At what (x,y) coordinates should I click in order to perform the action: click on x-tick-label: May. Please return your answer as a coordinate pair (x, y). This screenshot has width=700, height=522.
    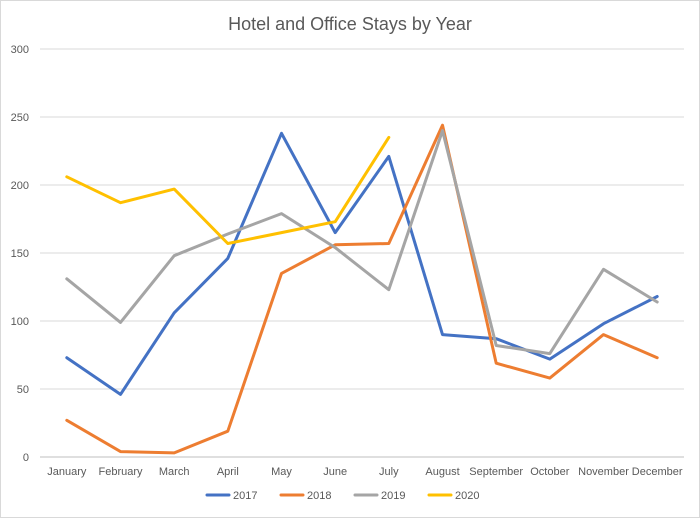
    Looking at the image, I should click on (281, 472).